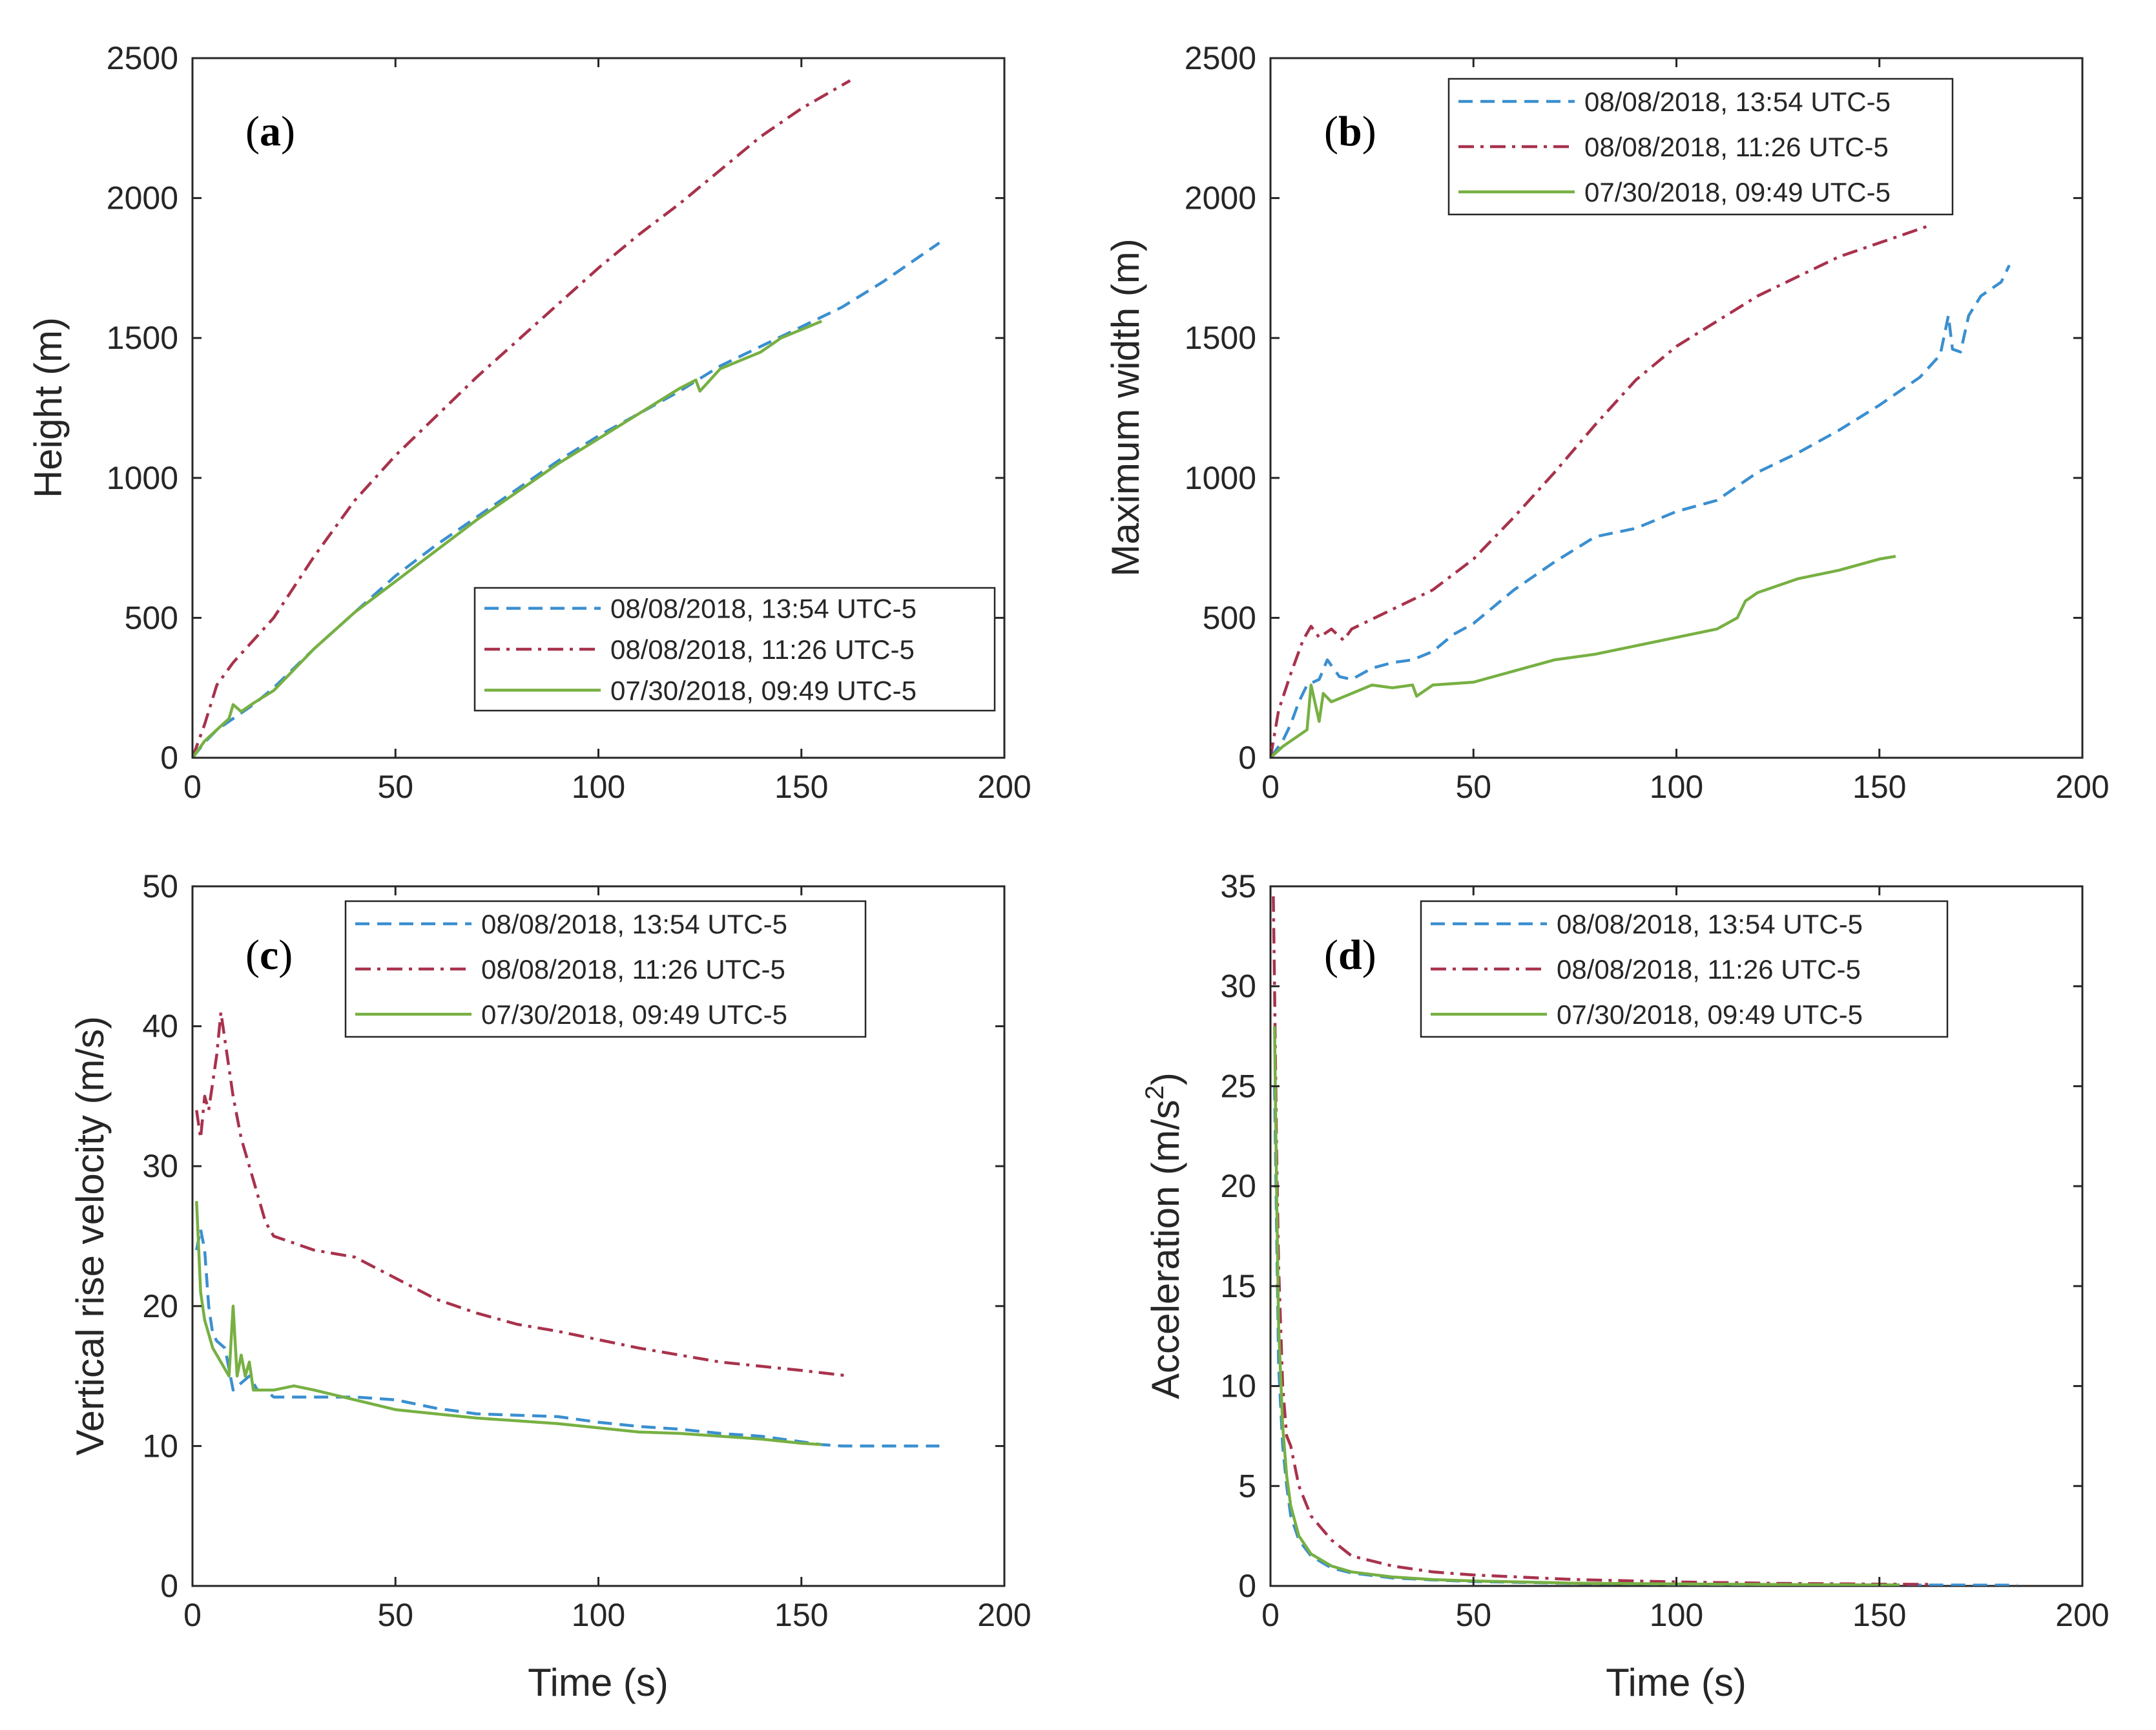 Image resolution: width=2156 pixels, height=1730 pixels. Describe the element at coordinates (598, 1683) in the screenshot. I see `x-axis-label-c: Time (s)` at that location.